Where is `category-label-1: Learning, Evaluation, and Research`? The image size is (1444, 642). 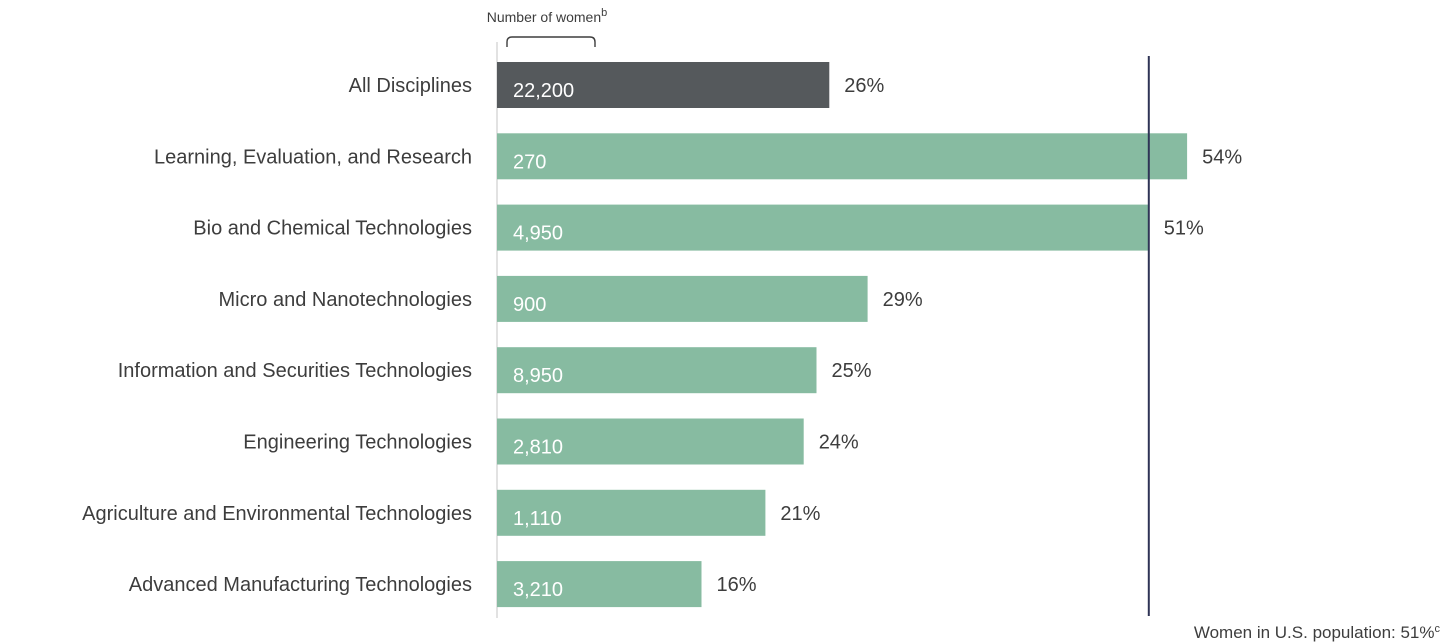
category-label-1: Learning, Evaluation, and Research is located at coordinates (313, 157).